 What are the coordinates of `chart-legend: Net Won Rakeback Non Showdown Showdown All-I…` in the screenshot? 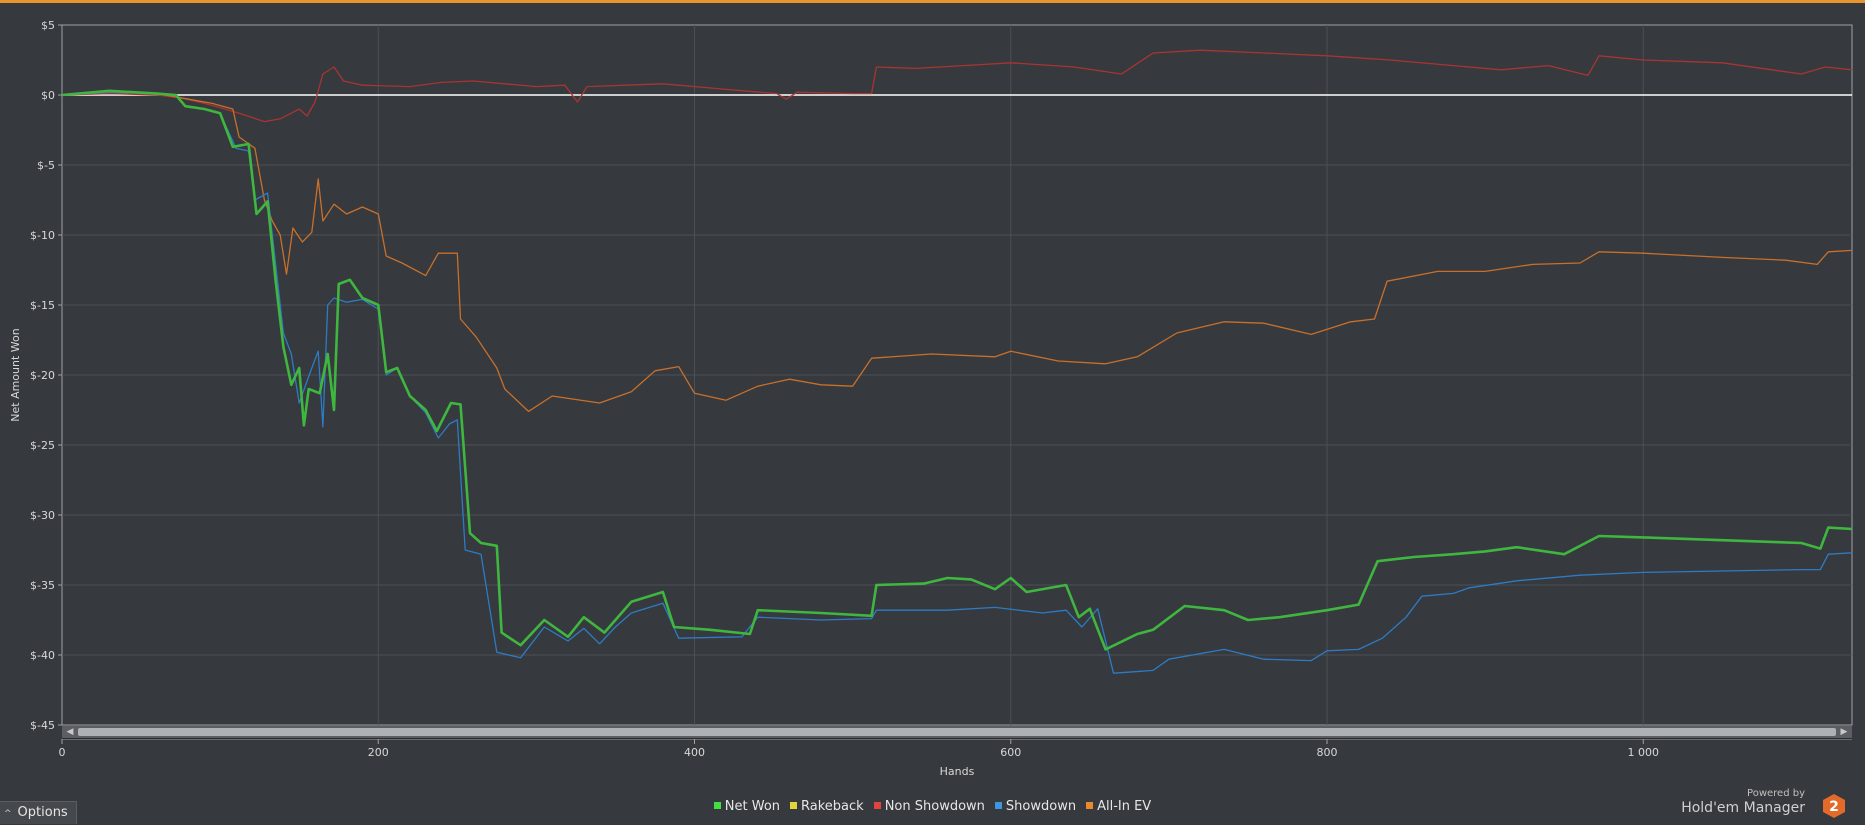 It's located at (932, 806).